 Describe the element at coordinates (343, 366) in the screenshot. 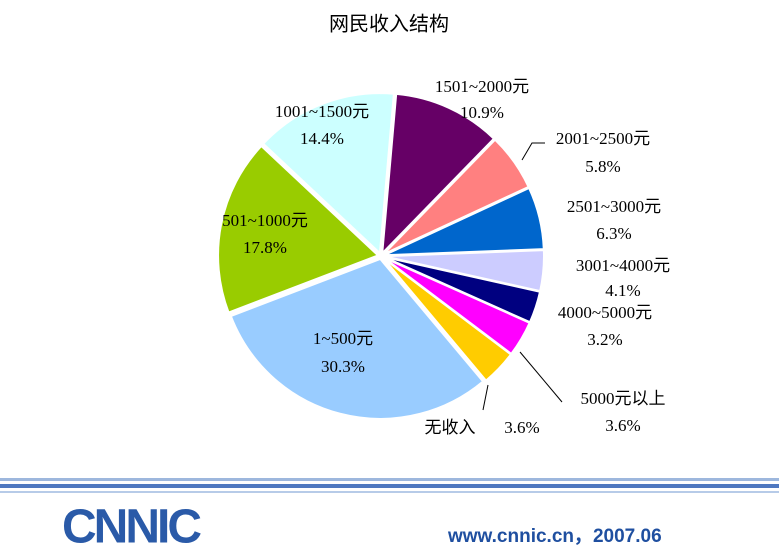

I see `value-label: 30.3%` at that location.